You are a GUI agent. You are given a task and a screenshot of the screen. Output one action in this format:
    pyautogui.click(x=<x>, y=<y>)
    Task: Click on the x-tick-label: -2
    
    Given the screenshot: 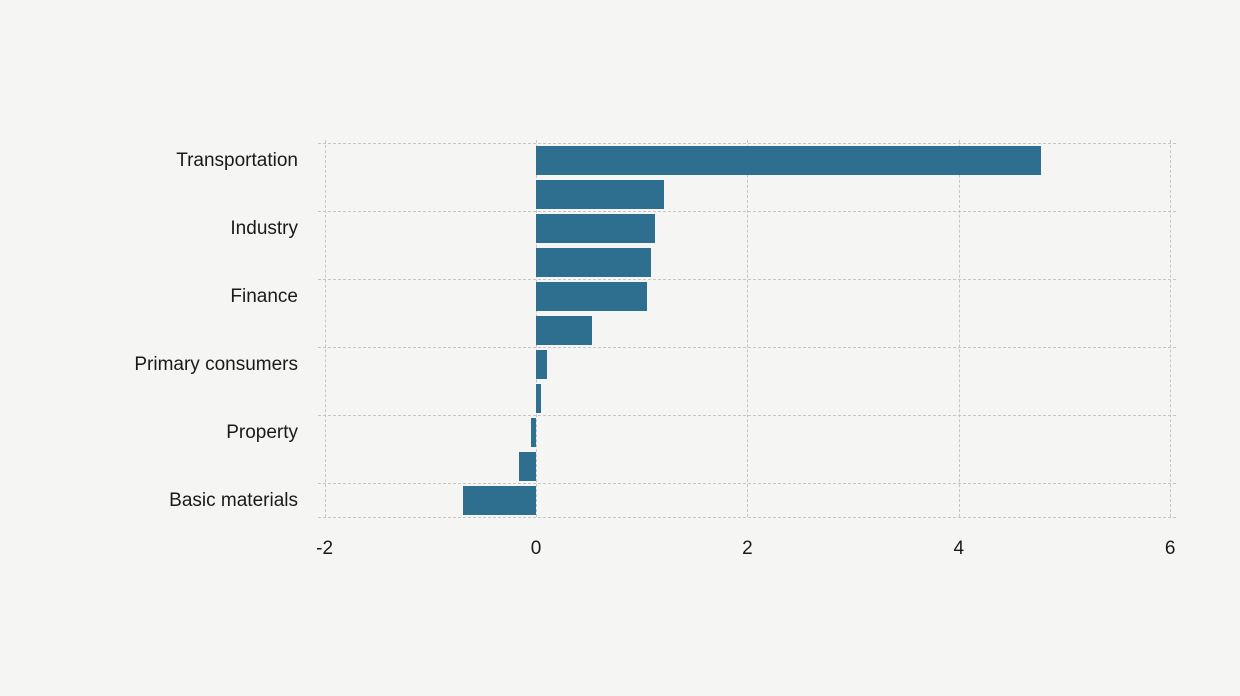 What is the action you would take?
    pyautogui.click(x=325, y=548)
    